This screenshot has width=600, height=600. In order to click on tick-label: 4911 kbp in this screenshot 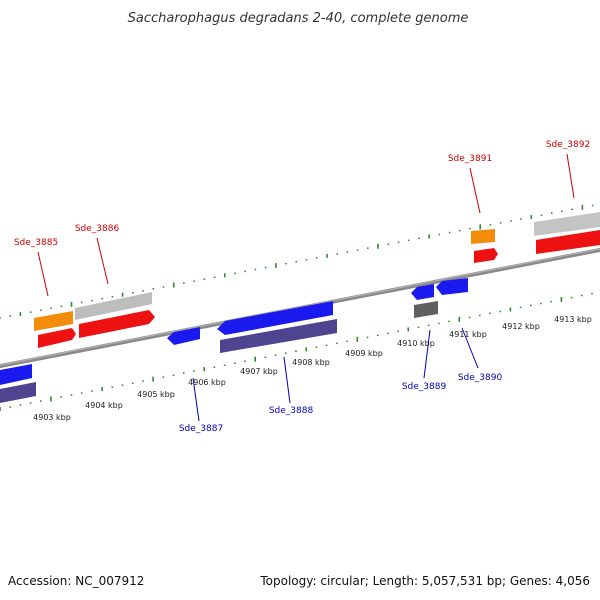, I will do `click(468, 334)`.